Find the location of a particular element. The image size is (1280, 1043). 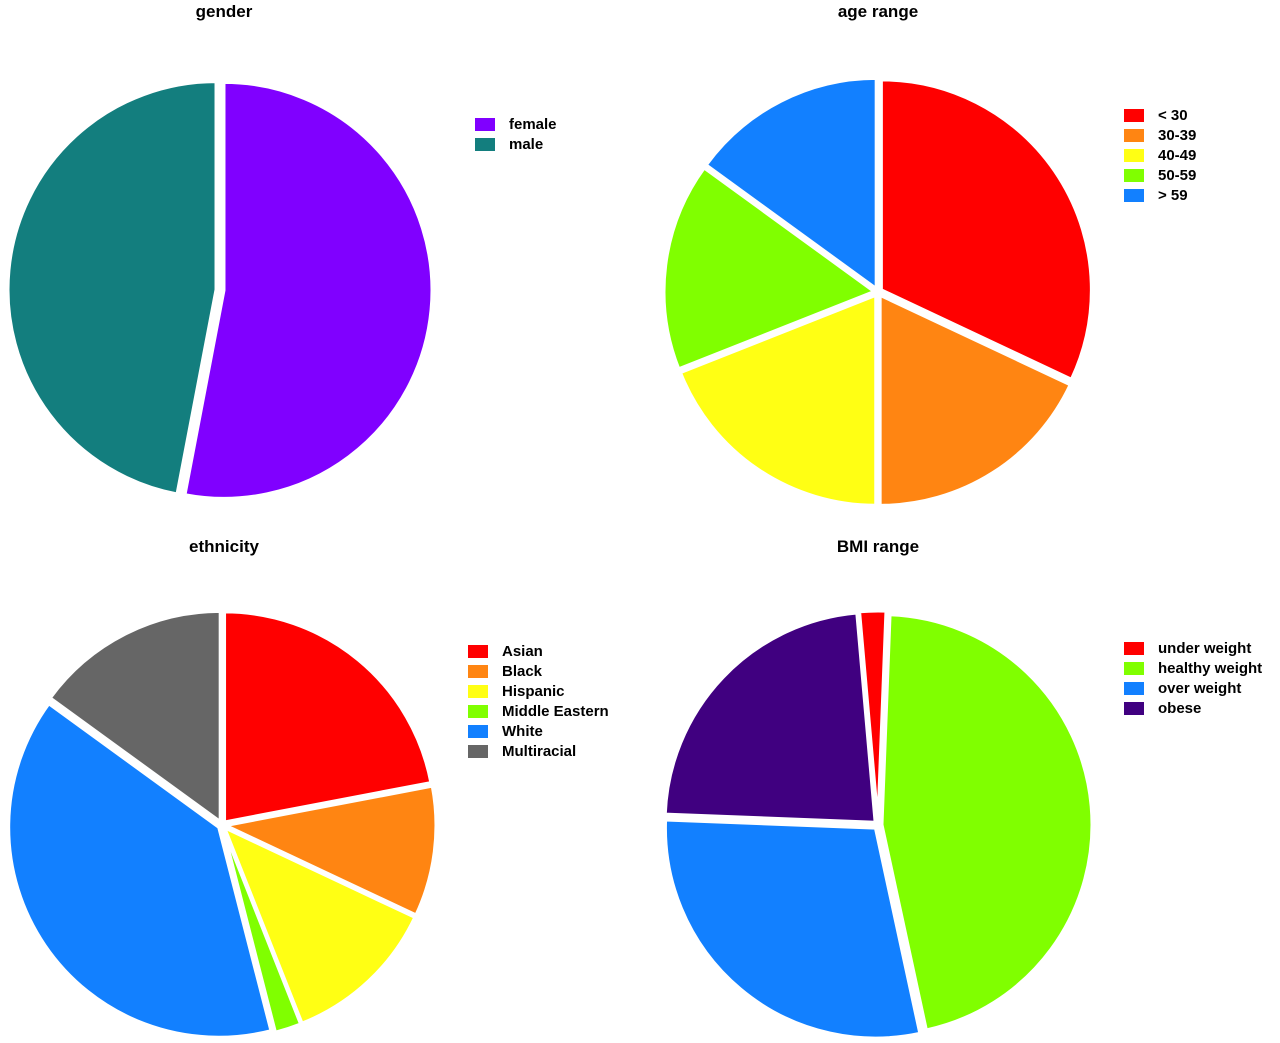

legend-label: under weight is located at coordinates (1205, 648).